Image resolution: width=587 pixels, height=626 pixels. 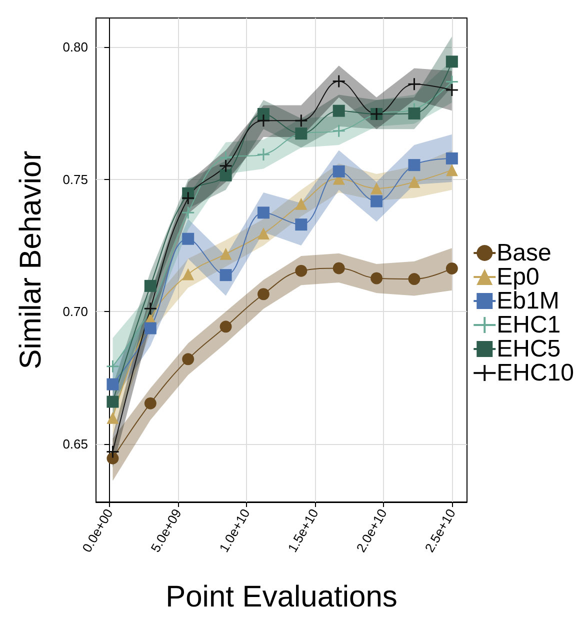 What do you see at coordinates (75, 179) in the screenshot?
I see `y-tick-label: 0.75` at bounding box center [75, 179].